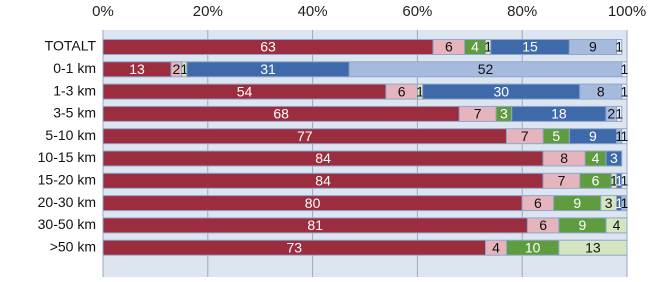 The image size is (657, 282). Describe the element at coordinates (208, 11) in the screenshot. I see `x-tick-label: 20%` at that location.